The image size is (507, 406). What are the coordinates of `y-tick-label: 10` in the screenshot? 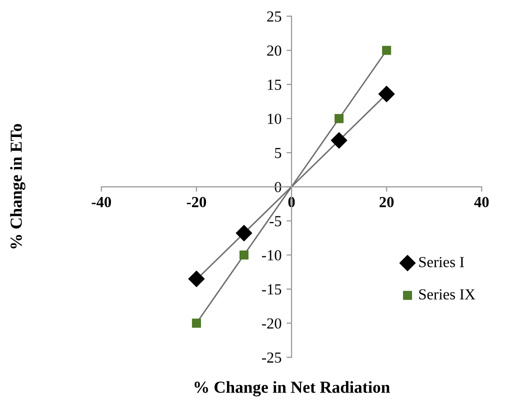 It's located at (275, 119).